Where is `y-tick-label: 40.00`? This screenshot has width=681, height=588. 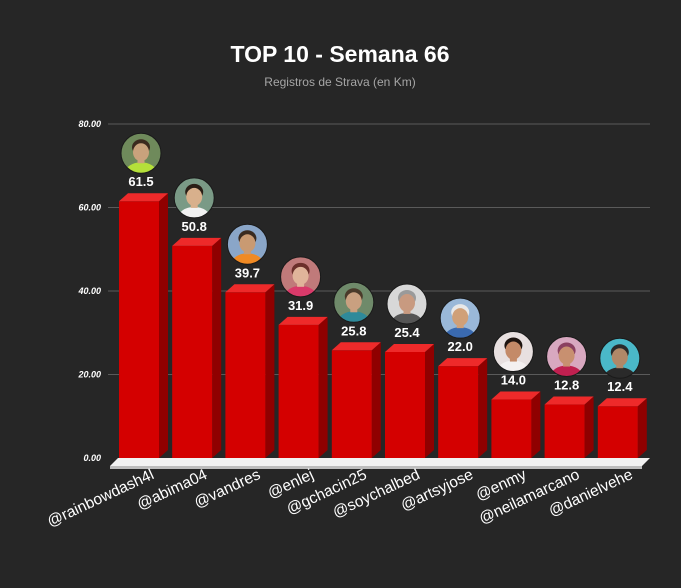
y-tick-label: 40.00 is located at coordinates (89, 291).